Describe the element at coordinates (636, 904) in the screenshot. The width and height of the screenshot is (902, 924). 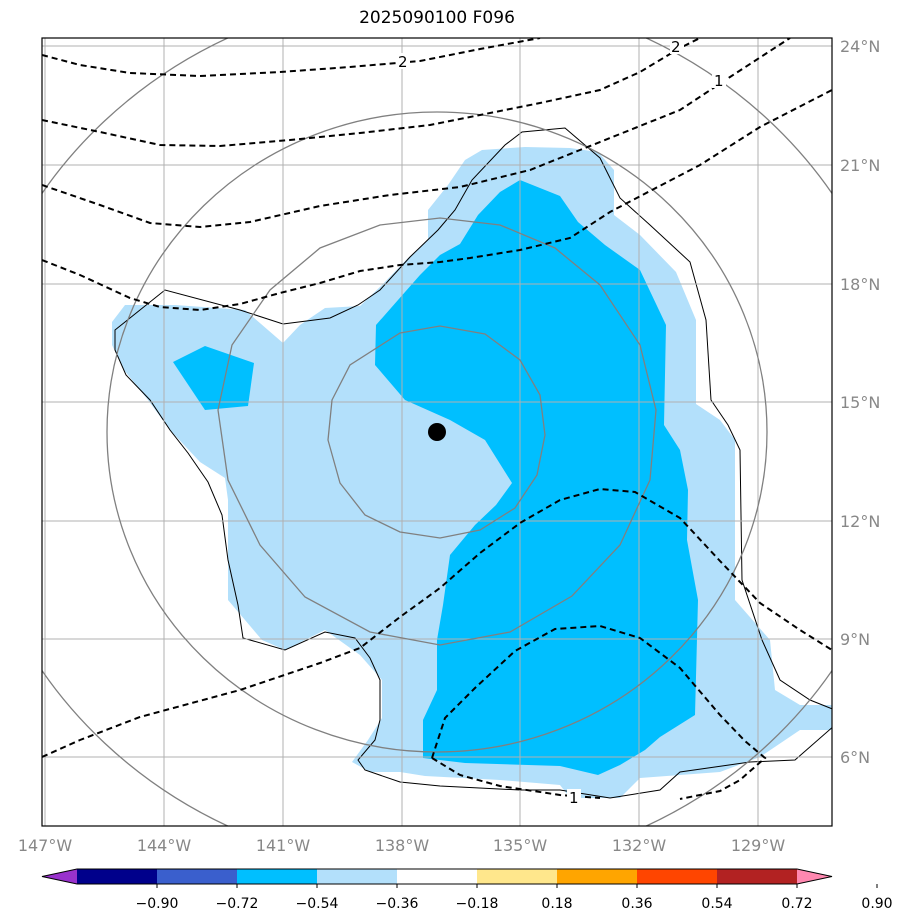
I see `colorbar-tick-label: 0.36` at that location.